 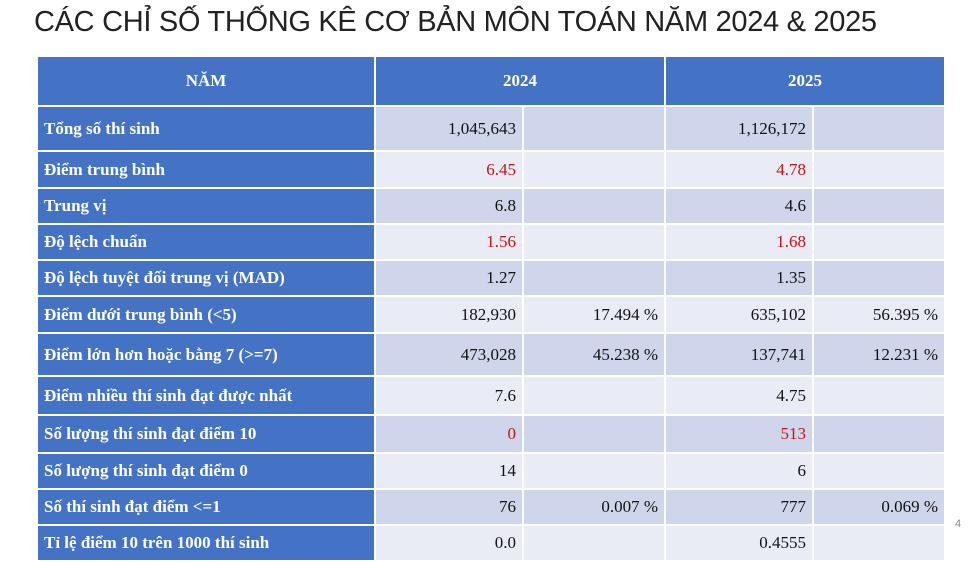 I want to click on header-row: NĂM 2024 2025, so click(x=491, y=81).